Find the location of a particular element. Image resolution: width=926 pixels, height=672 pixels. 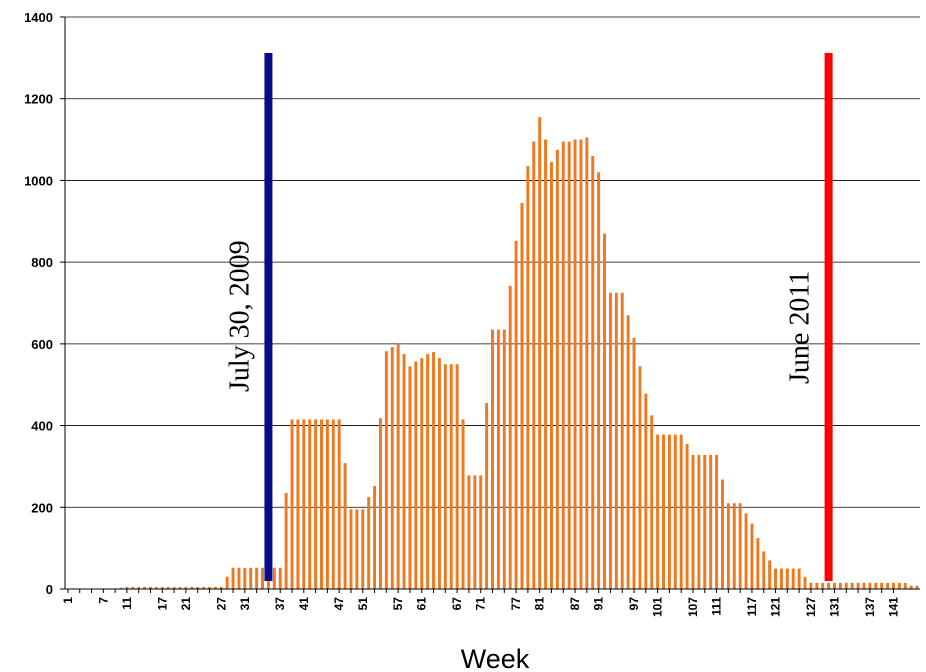

x-tick-label-87: 87 is located at coordinates (575, 604).